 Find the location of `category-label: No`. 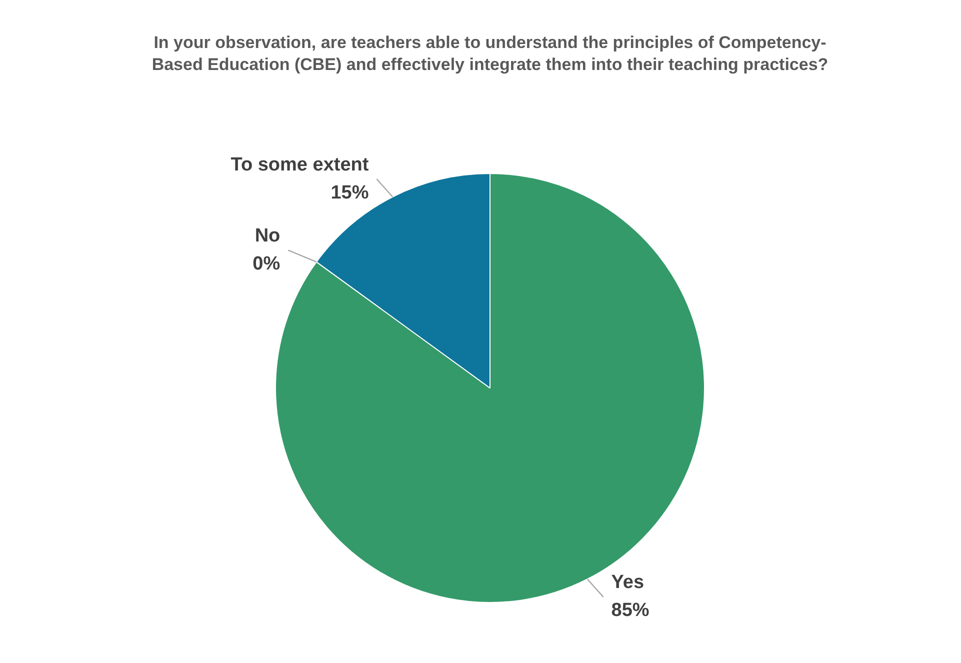

category-label: No is located at coordinates (267, 235).